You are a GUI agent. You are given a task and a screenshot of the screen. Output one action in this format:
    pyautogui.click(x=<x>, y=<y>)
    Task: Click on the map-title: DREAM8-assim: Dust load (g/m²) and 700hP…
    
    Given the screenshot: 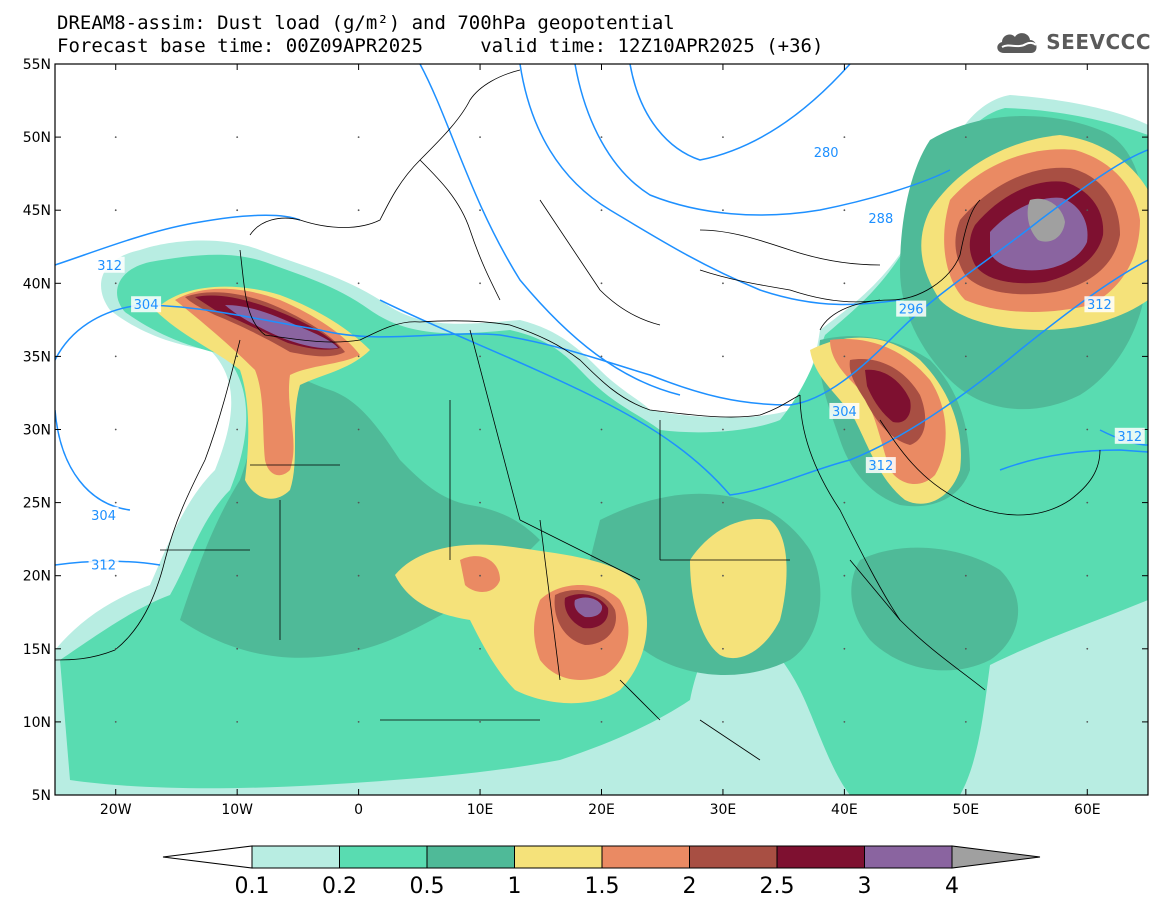 What is the action you would take?
    pyautogui.click(x=366, y=23)
    